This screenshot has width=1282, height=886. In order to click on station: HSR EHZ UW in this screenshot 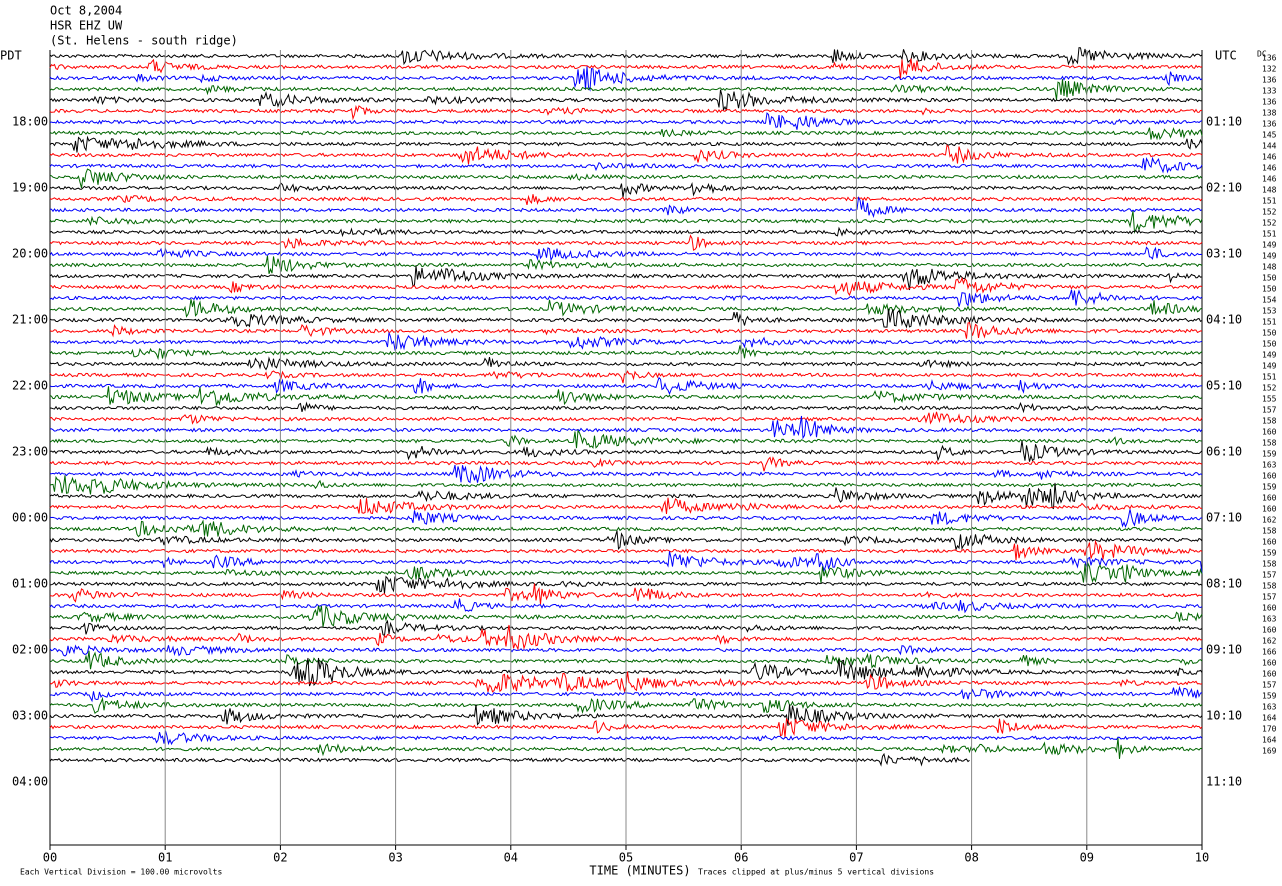, I will do `click(86, 26)`.